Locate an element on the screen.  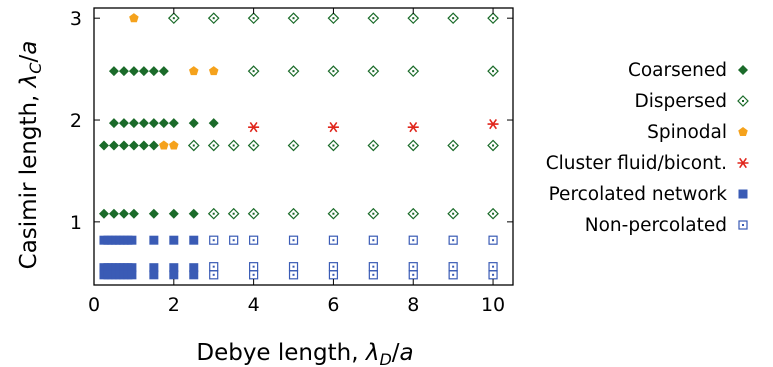
y-axis-label: Casimir length, λC/a is located at coordinates (30, 155).